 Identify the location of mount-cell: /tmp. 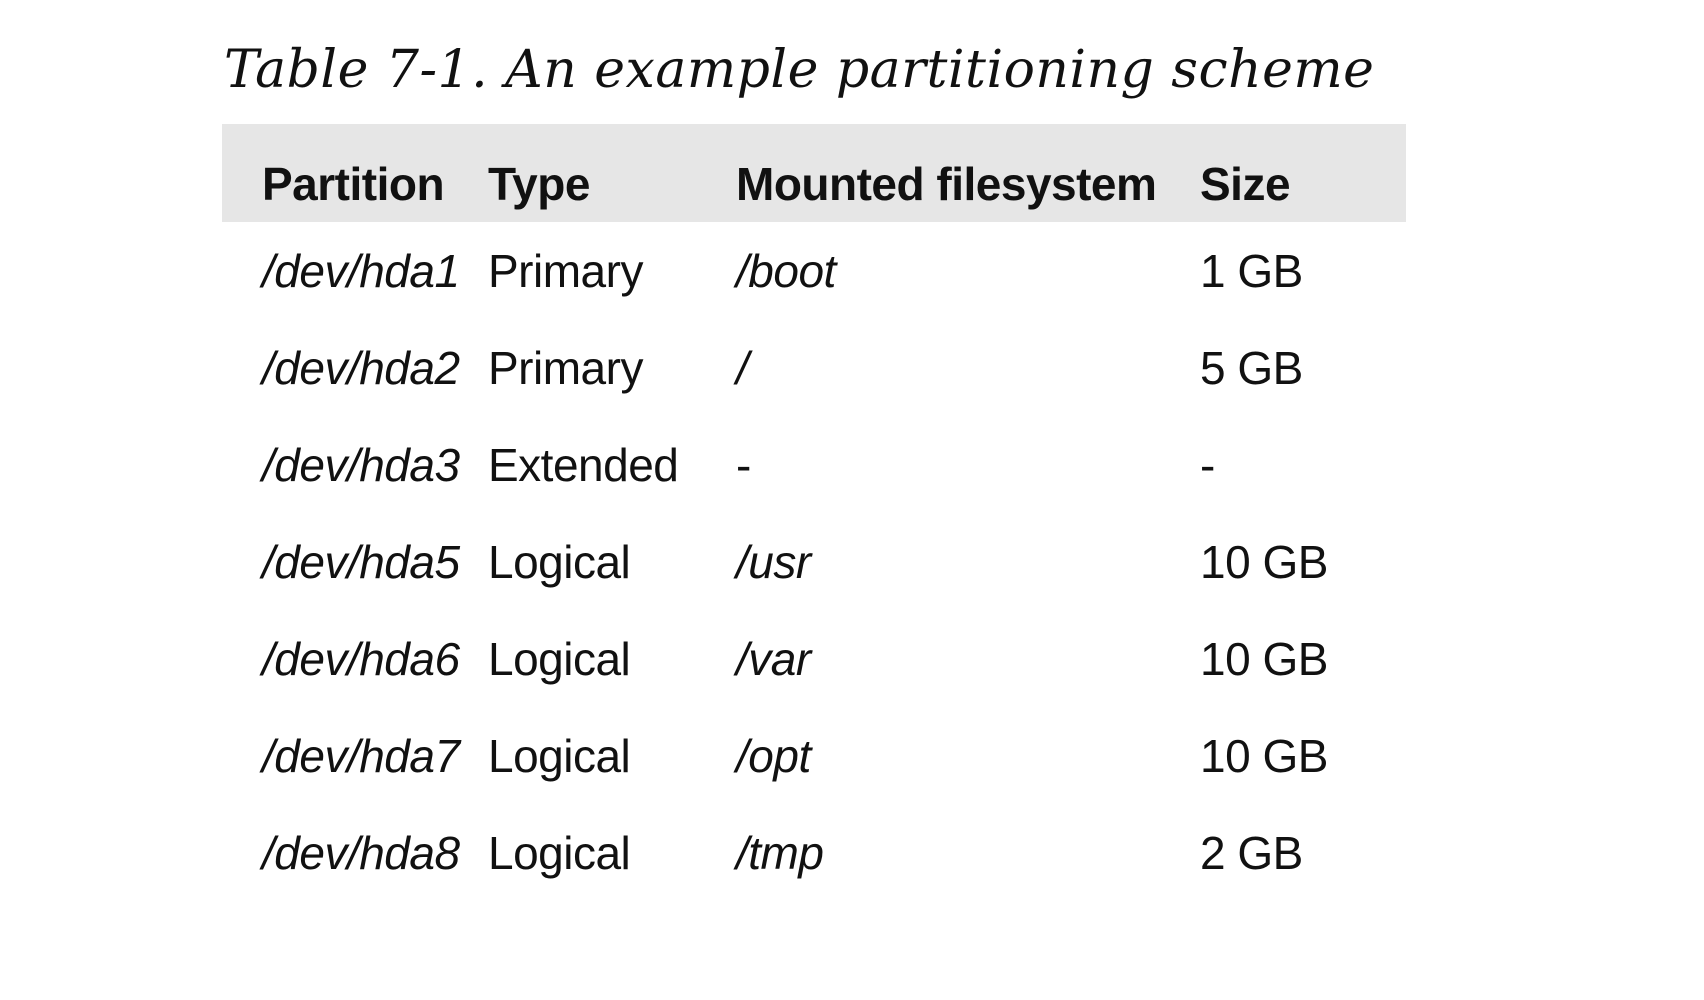
(780, 852).